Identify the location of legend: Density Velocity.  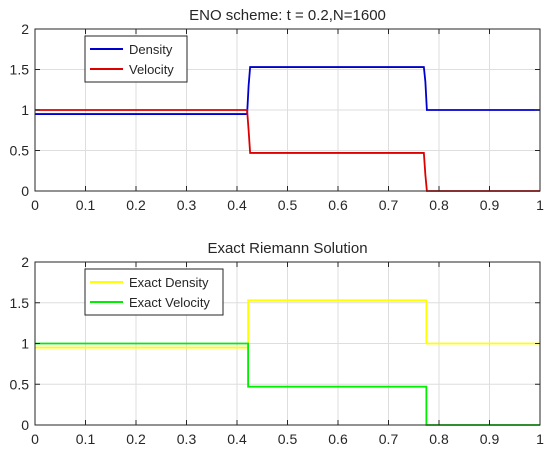
(136, 59).